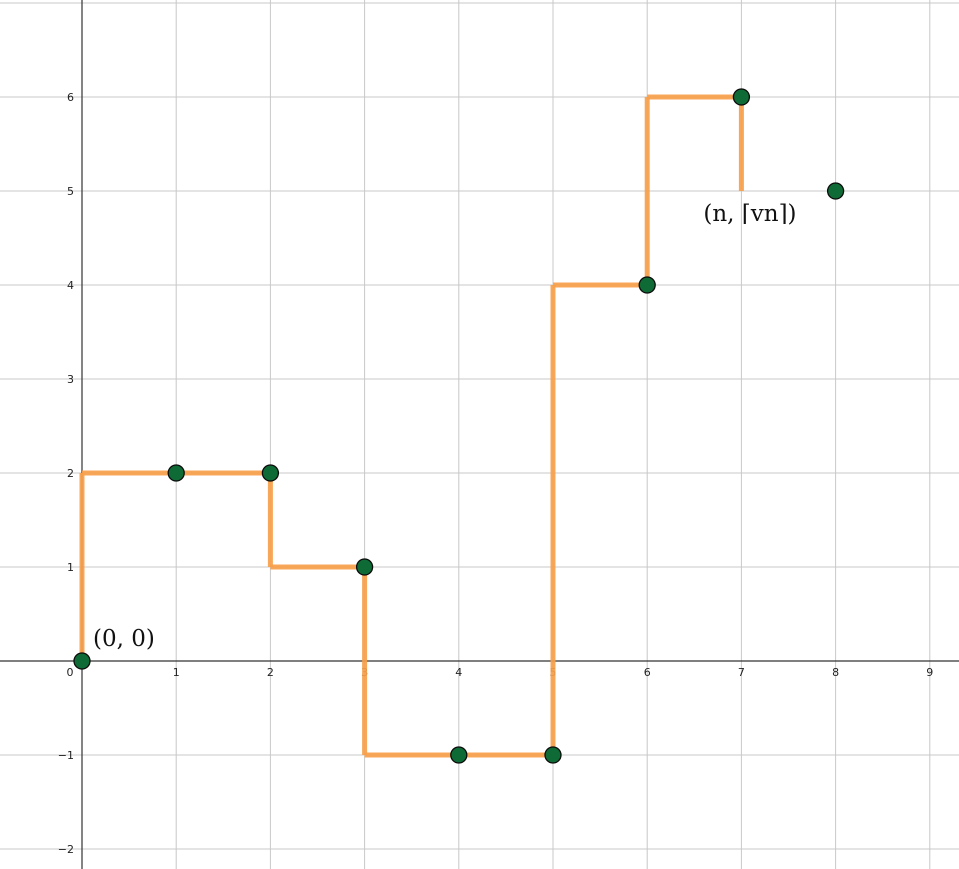  What do you see at coordinates (458, 672) in the screenshot?
I see `x-tick-label: 4` at bounding box center [458, 672].